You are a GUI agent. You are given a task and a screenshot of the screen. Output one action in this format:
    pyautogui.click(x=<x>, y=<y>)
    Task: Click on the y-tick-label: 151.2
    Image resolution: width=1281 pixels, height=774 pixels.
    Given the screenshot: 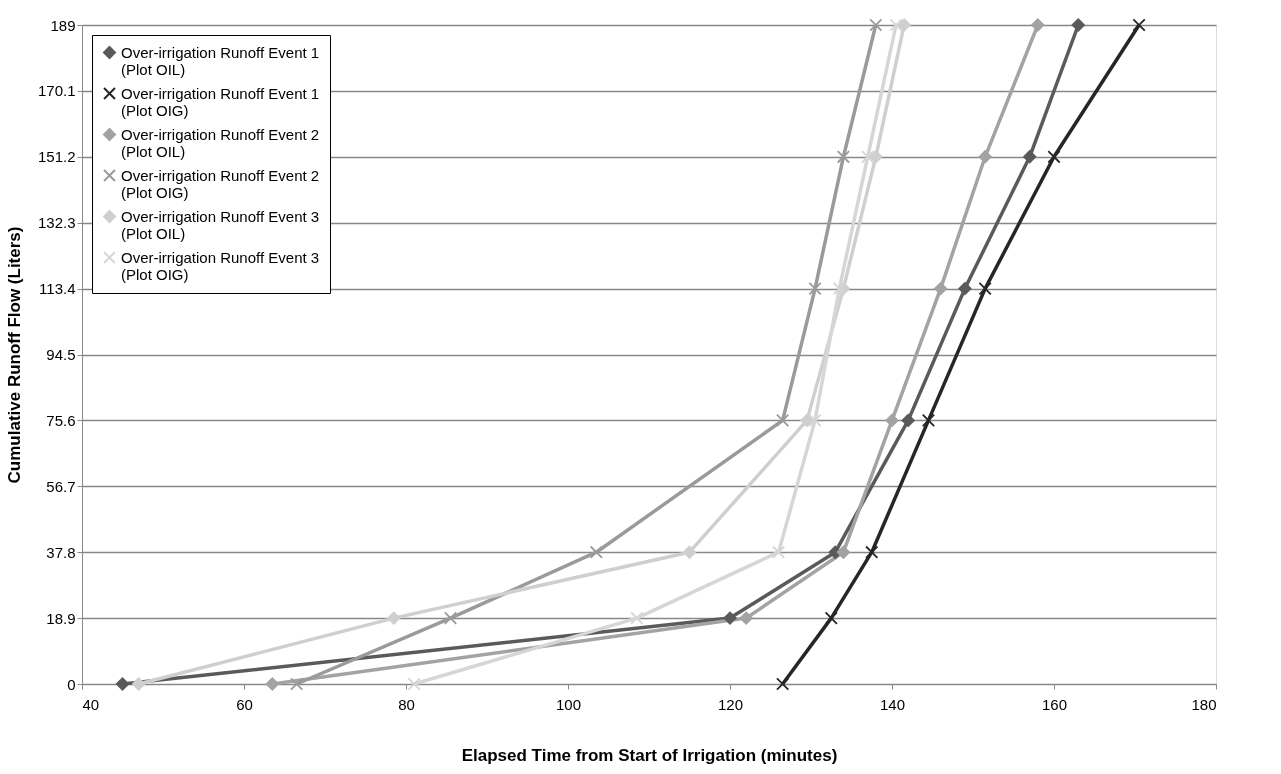 What is the action you would take?
    pyautogui.click(x=56, y=157)
    